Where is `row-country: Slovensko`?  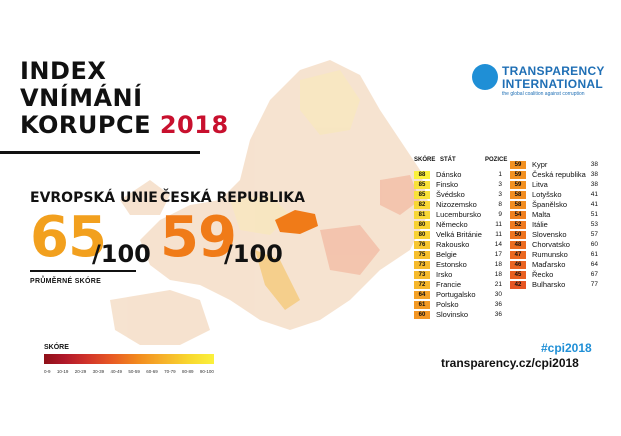
row-country: Slovensko is located at coordinates (549, 234).